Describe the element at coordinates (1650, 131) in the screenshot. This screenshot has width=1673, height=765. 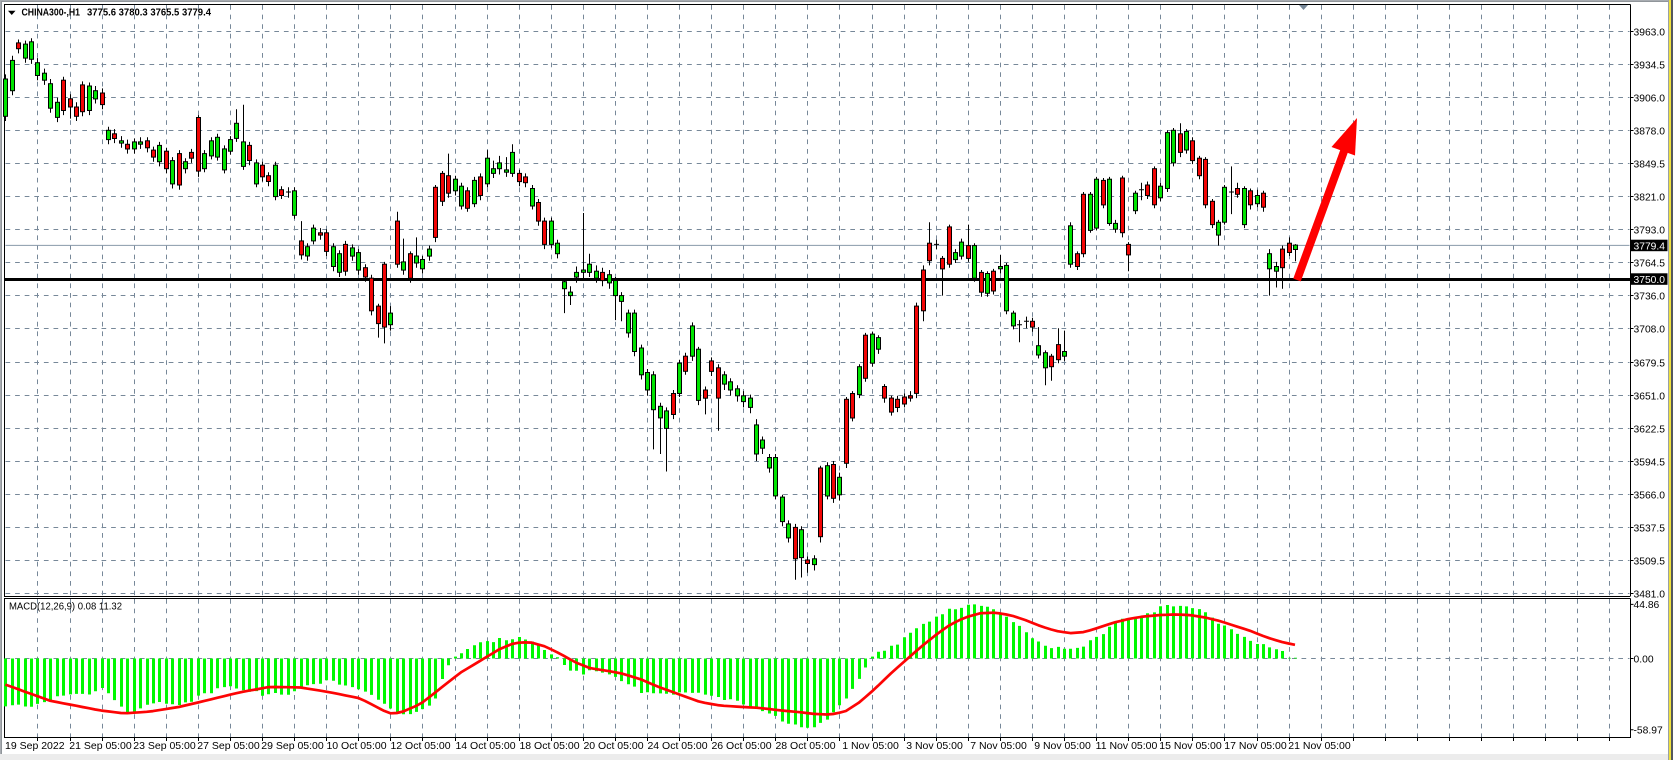
I see `svg-text: 3878.0` at that location.